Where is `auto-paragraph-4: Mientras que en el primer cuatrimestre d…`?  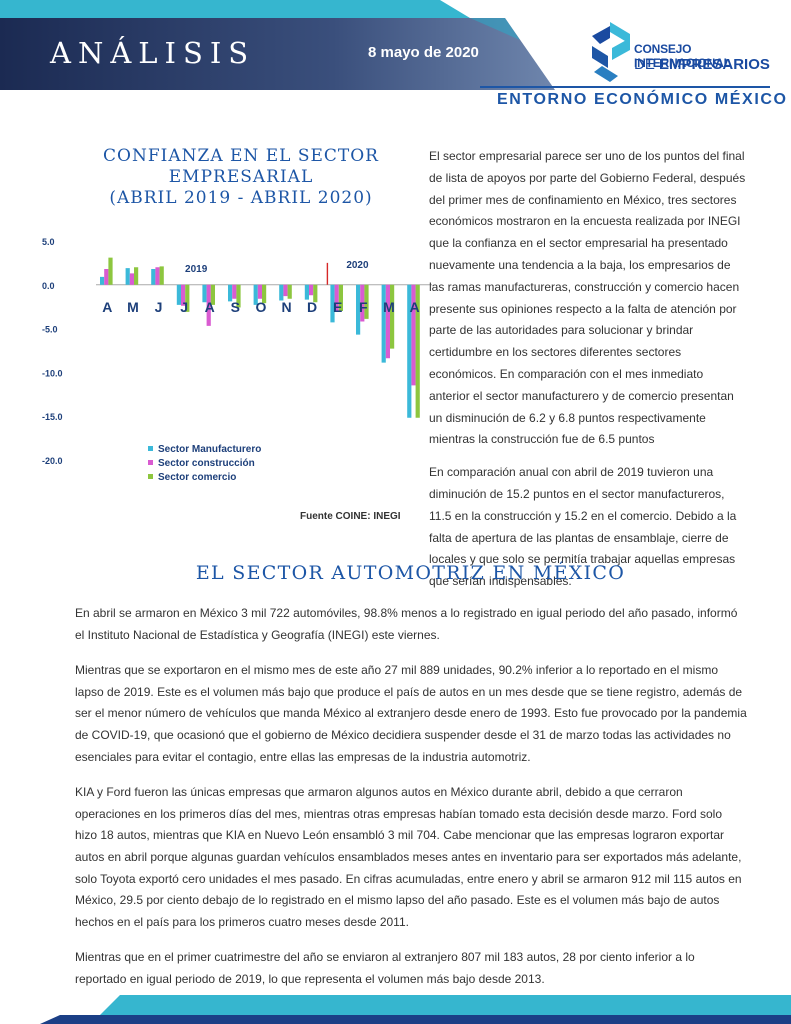
auto-paragraph-4: Mientras que en el primer cuatrimestre d… is located at coordinates (385, 968).